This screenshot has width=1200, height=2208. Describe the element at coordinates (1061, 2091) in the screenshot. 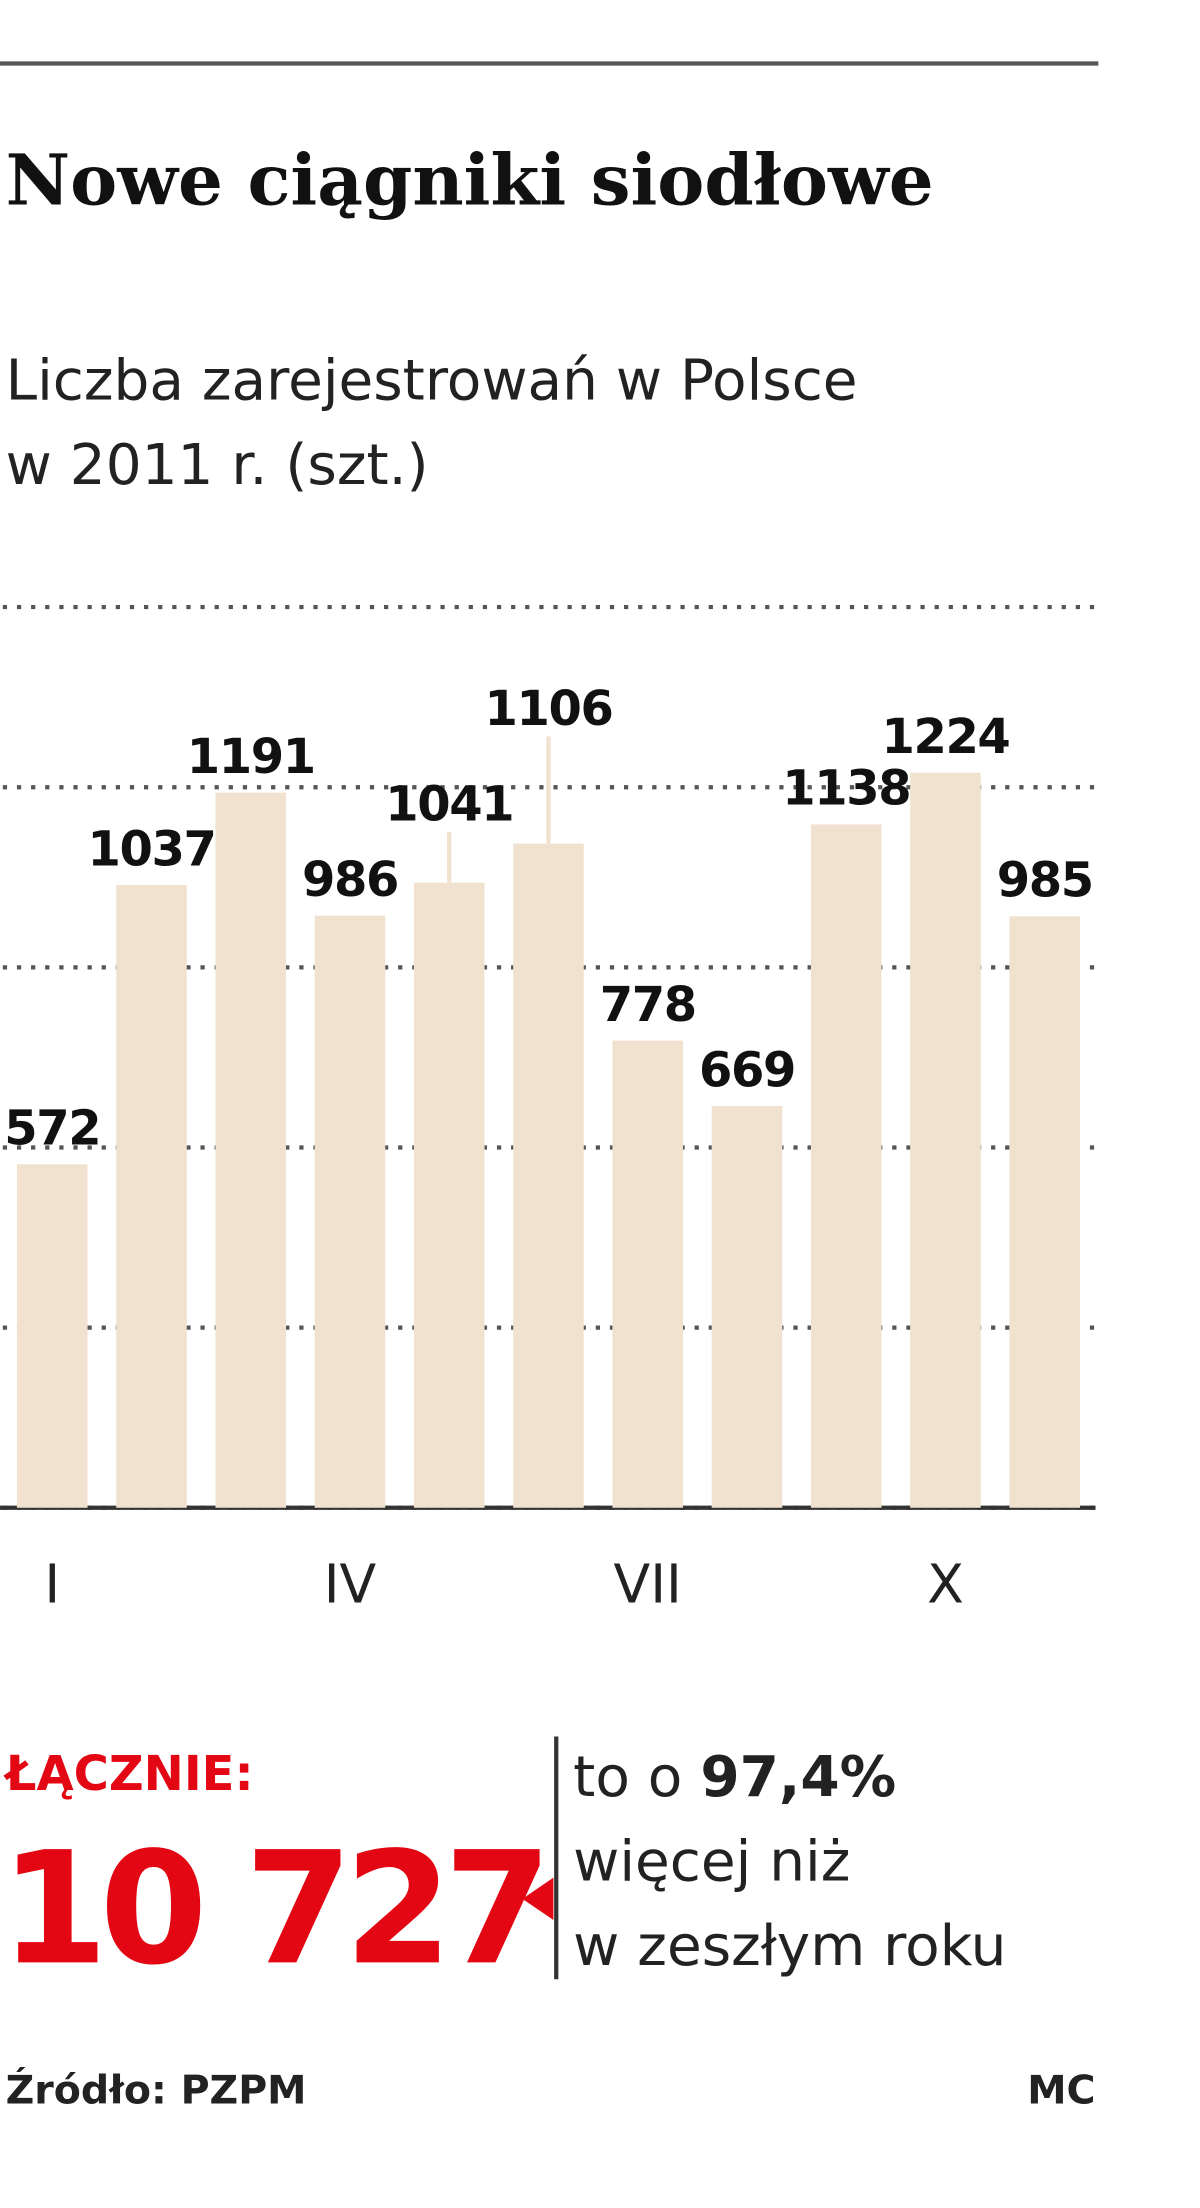

I see `credit: MC` at that location.